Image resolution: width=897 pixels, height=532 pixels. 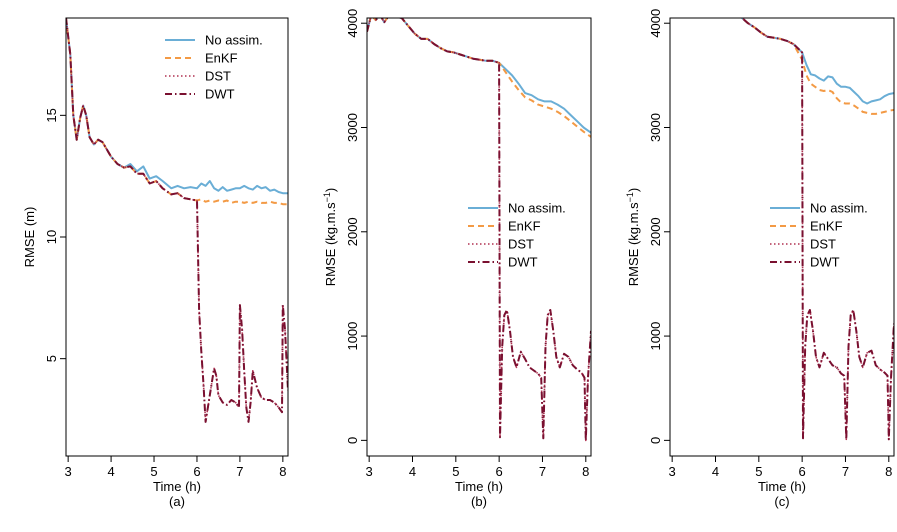 What do you see at coordinates (29, 237) in the screenshot?
I see `y-axis-label: RMSE (m)` at bounding box center [29, 237].